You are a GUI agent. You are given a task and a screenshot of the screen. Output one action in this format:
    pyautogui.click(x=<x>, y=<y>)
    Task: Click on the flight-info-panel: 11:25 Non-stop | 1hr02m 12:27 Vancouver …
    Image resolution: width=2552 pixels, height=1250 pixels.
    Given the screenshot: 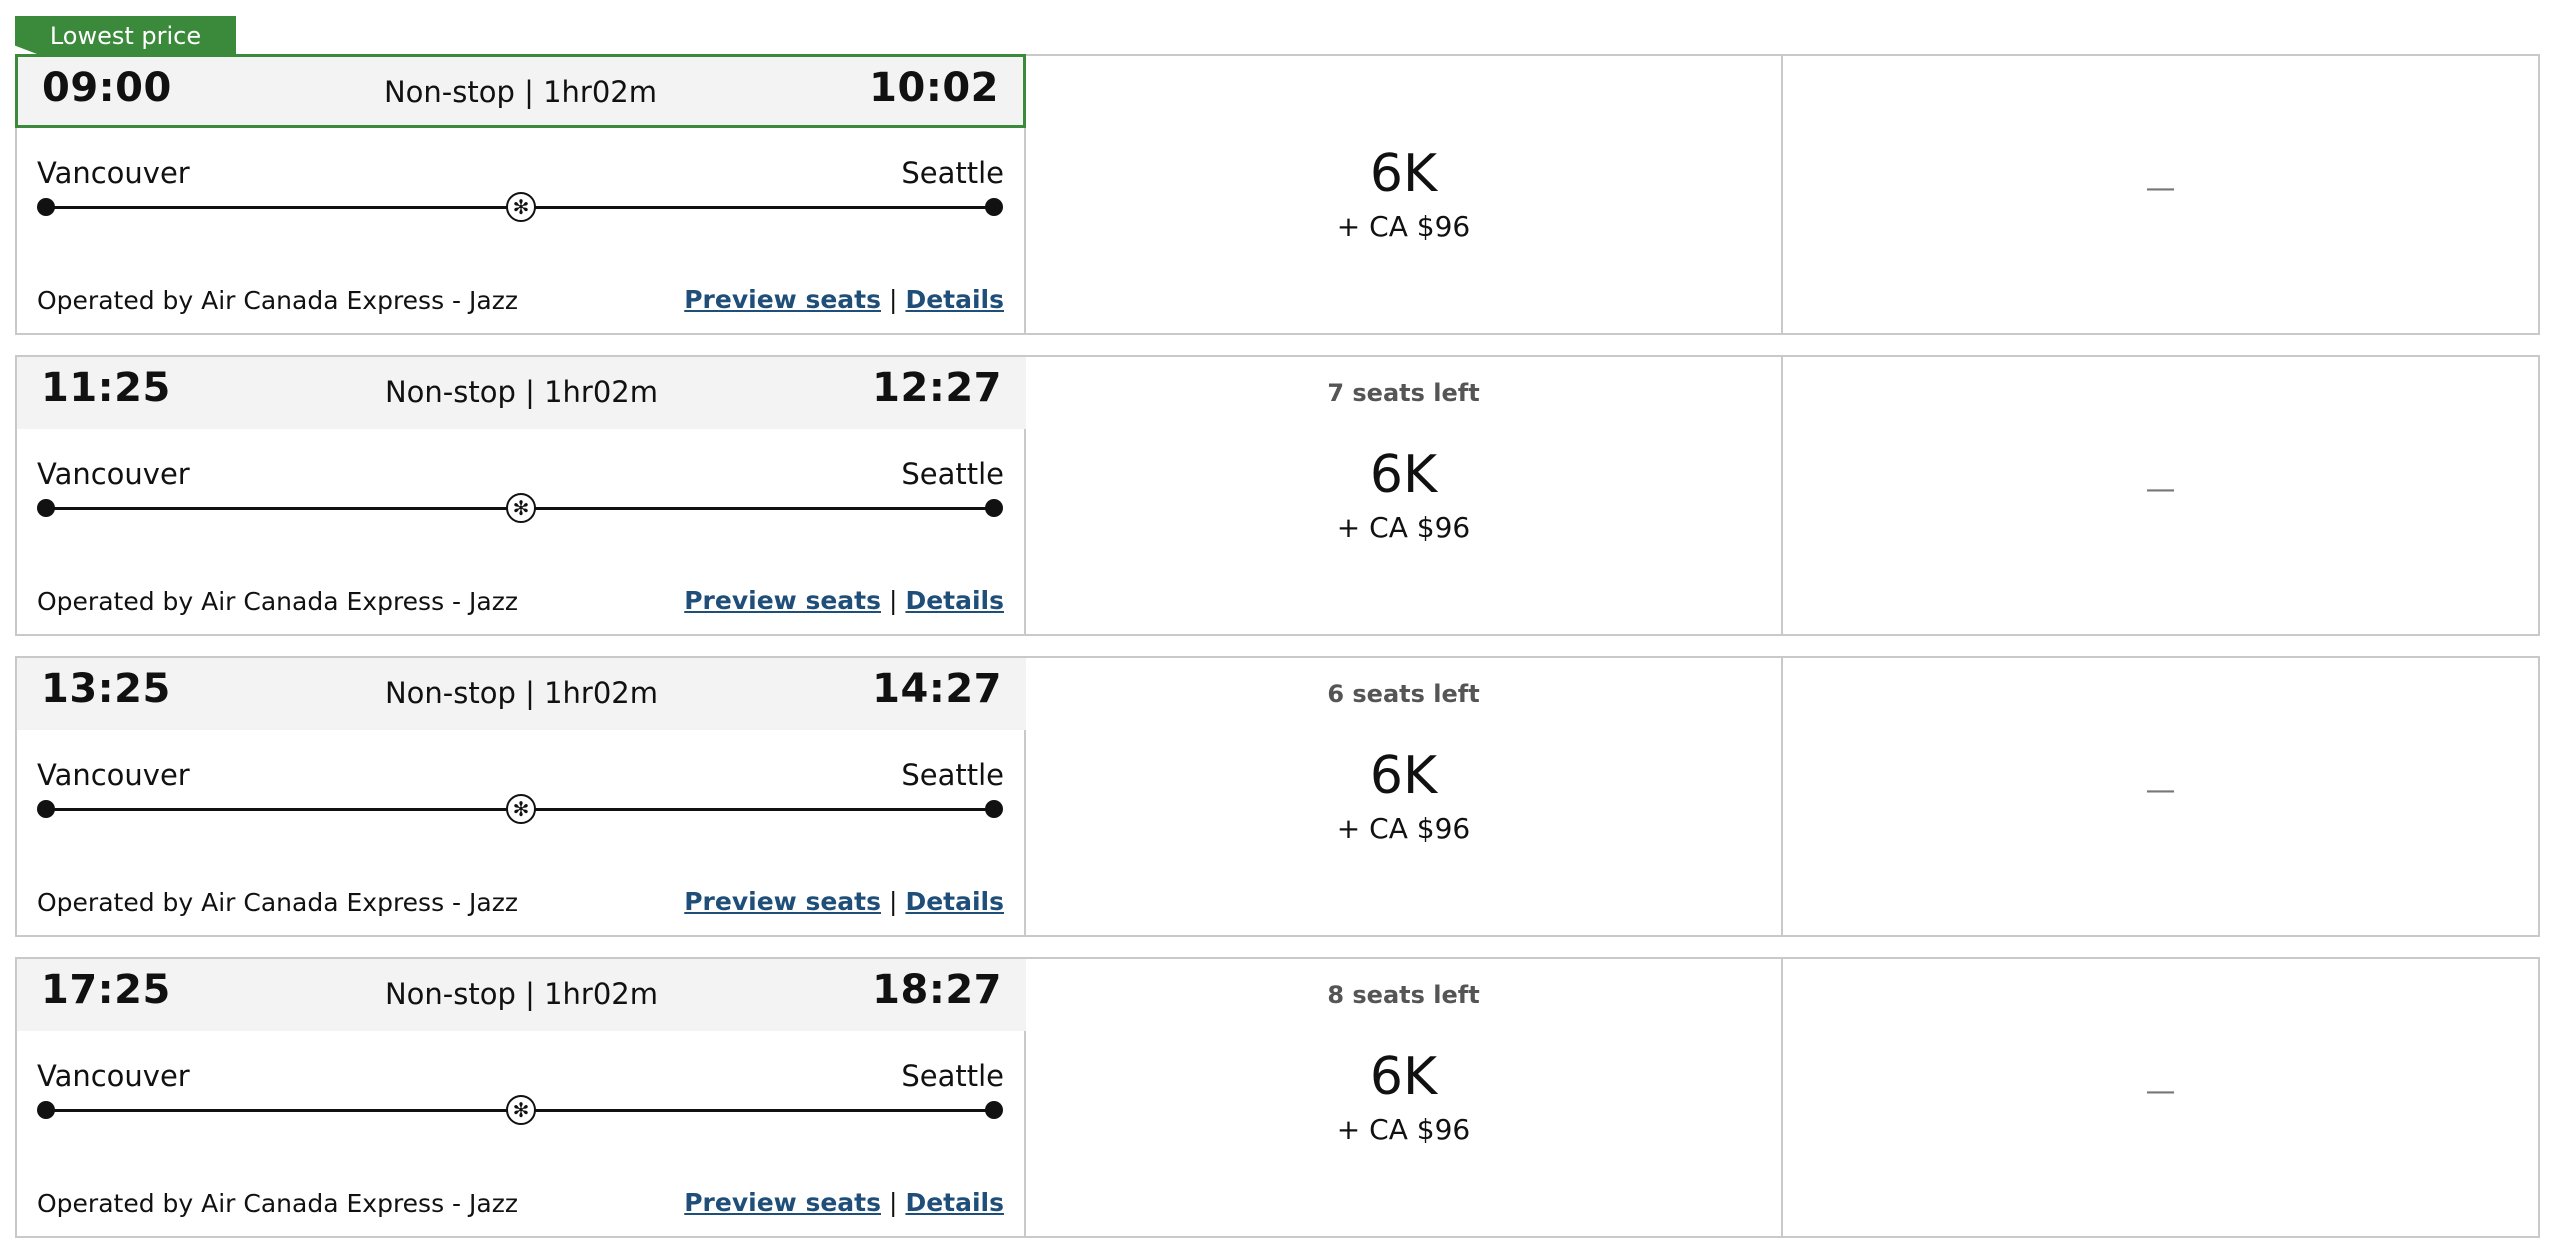 What is the action you would take?
    pyautogui.click(x=521, y=495)
    